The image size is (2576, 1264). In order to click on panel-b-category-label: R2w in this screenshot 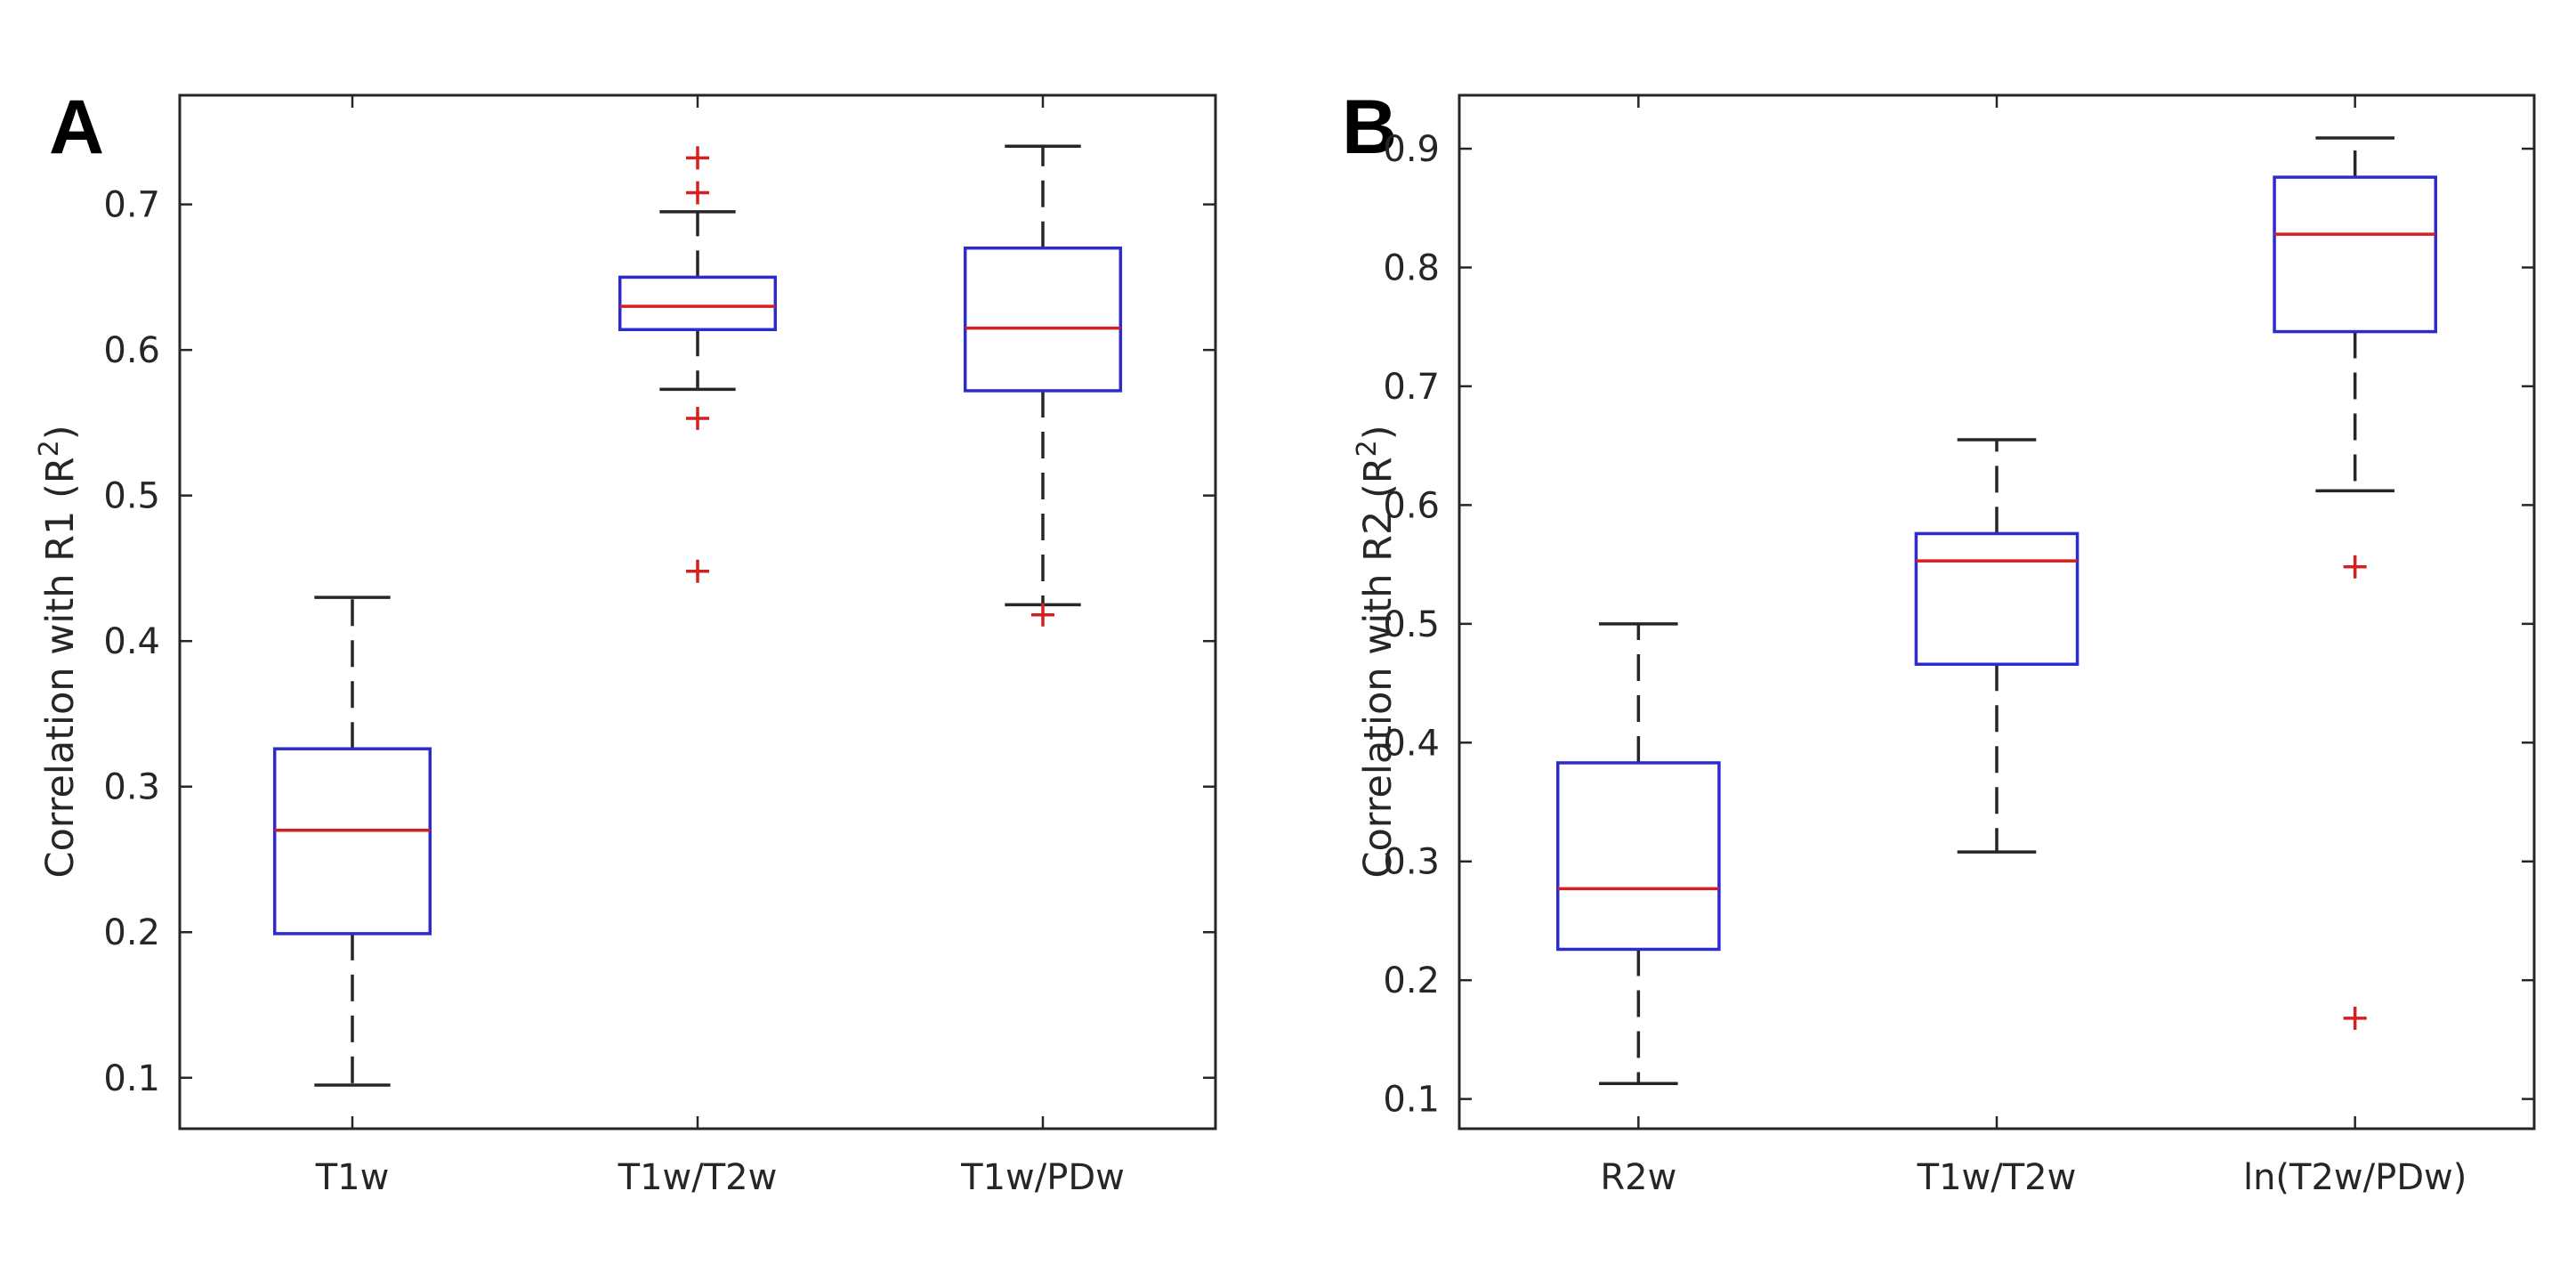, I will do `click(1638, 1178)`.